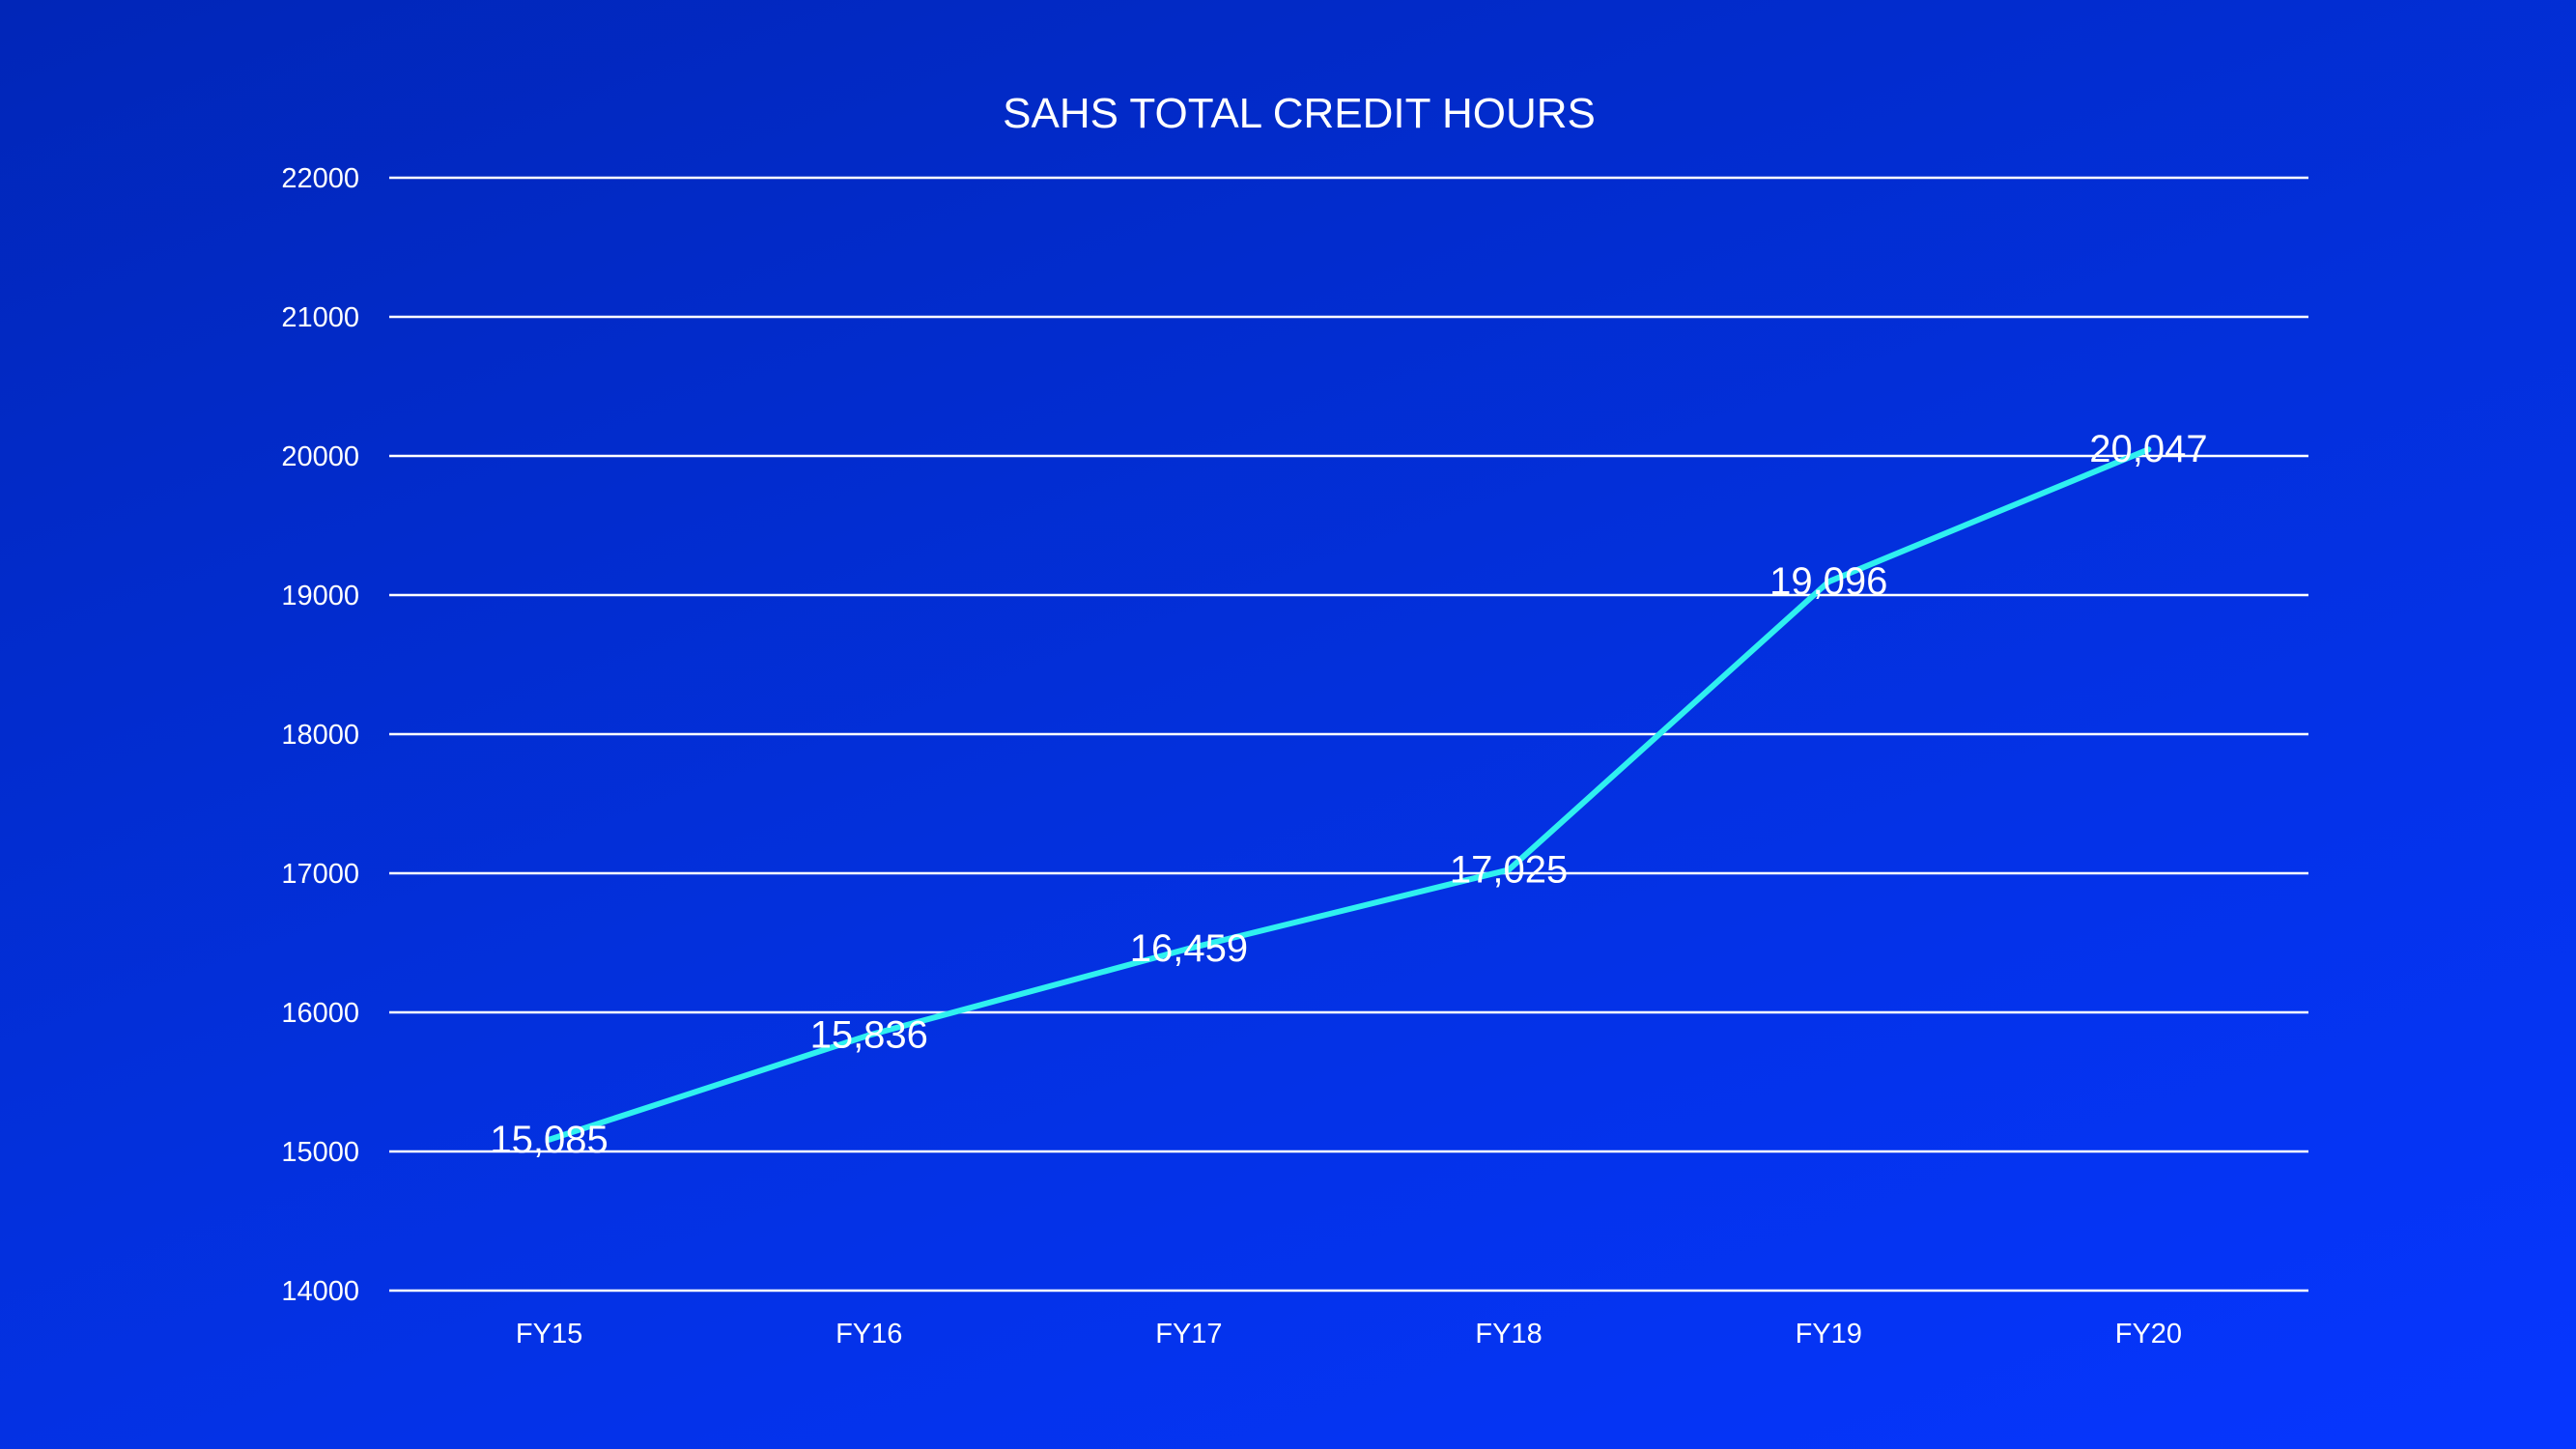 The image size is (2576, 1449). Describe the element at coordinates (1299, 113) in the screenshot. I see `chart-title: SAHS TOTAL CREDIT HOURS` at that location.